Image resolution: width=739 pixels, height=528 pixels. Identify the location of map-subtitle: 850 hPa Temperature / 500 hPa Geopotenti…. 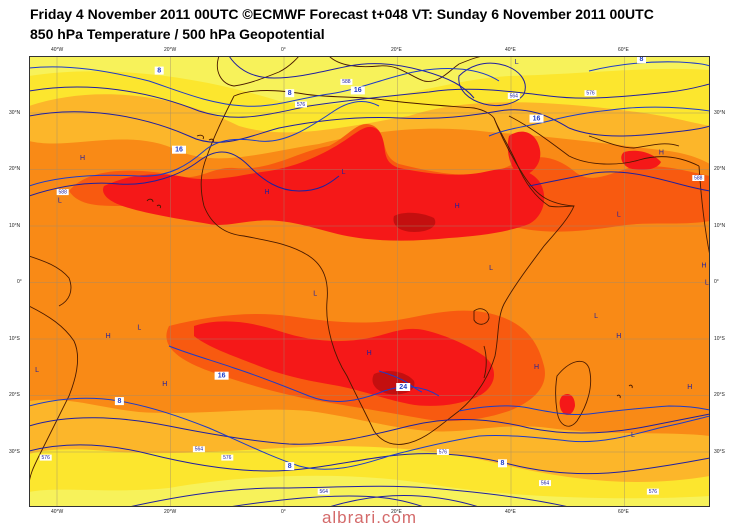
(177, 34).